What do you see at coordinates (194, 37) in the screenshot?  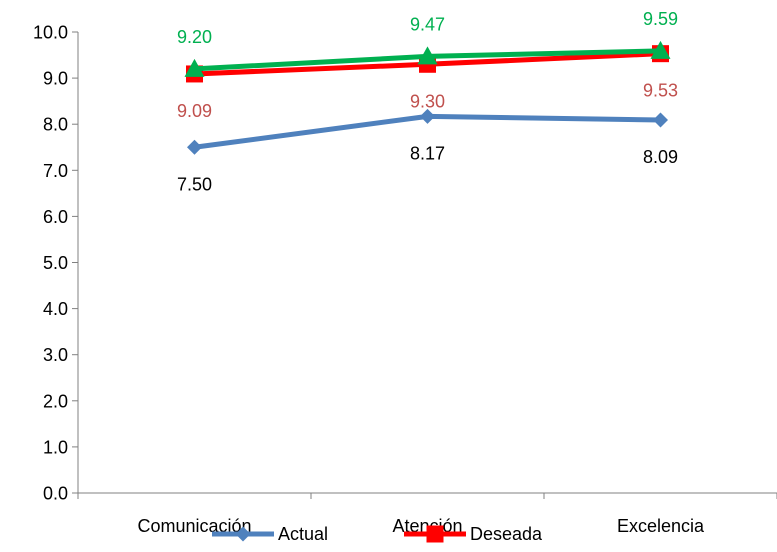 I see `data-label-series-3: 9.20` at bounding box center [194, 37].